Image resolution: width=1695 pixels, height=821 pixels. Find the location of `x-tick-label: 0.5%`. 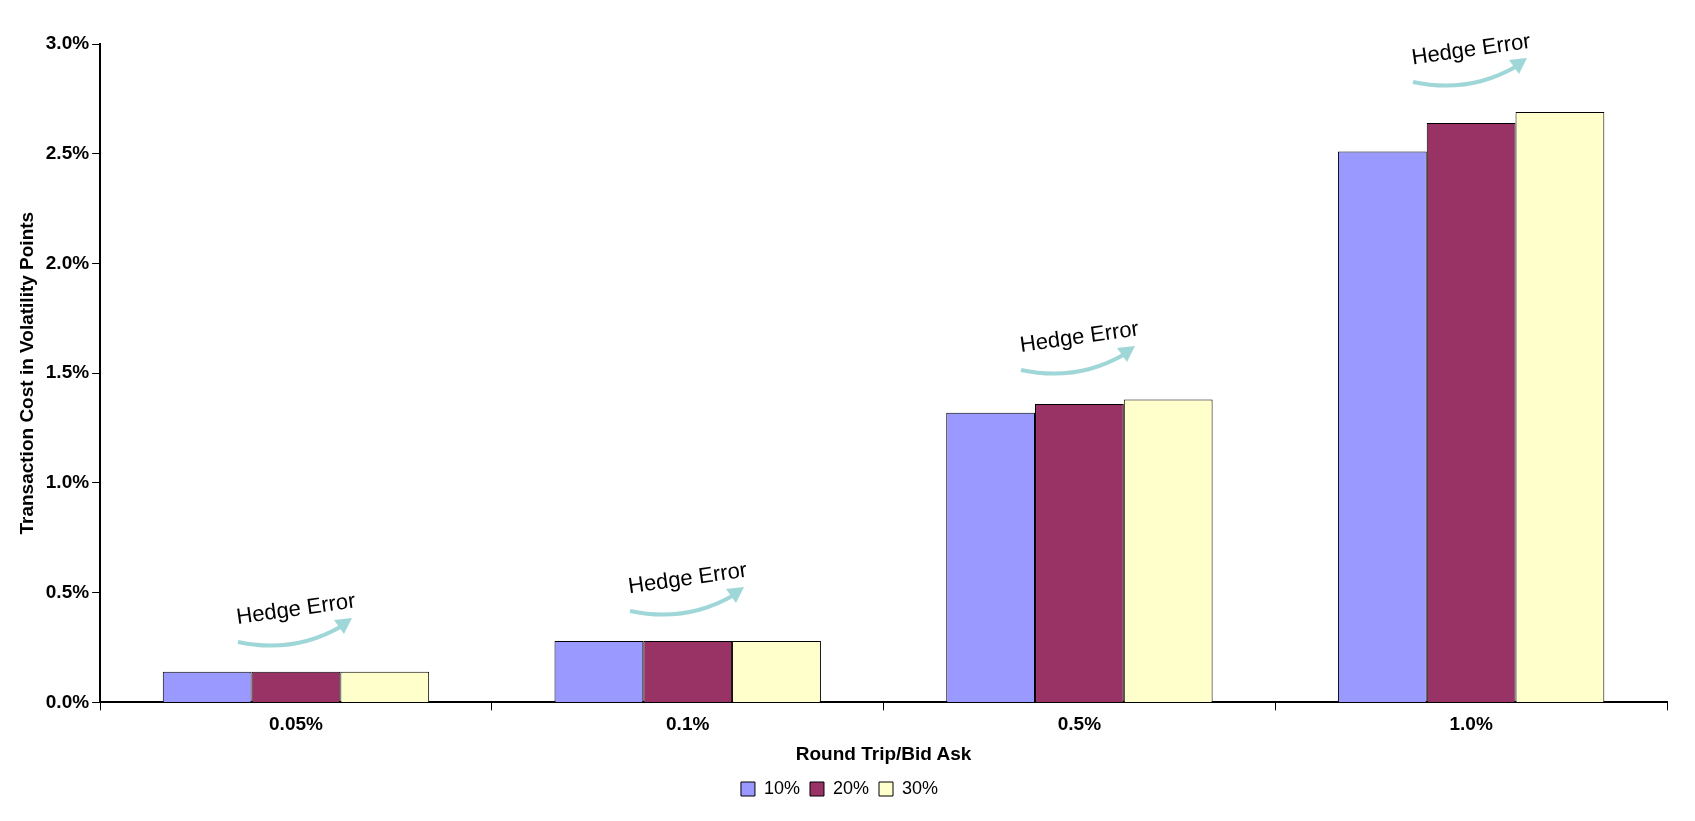

x-tick-label: 0.5% is located at coordinates (1079, 724).